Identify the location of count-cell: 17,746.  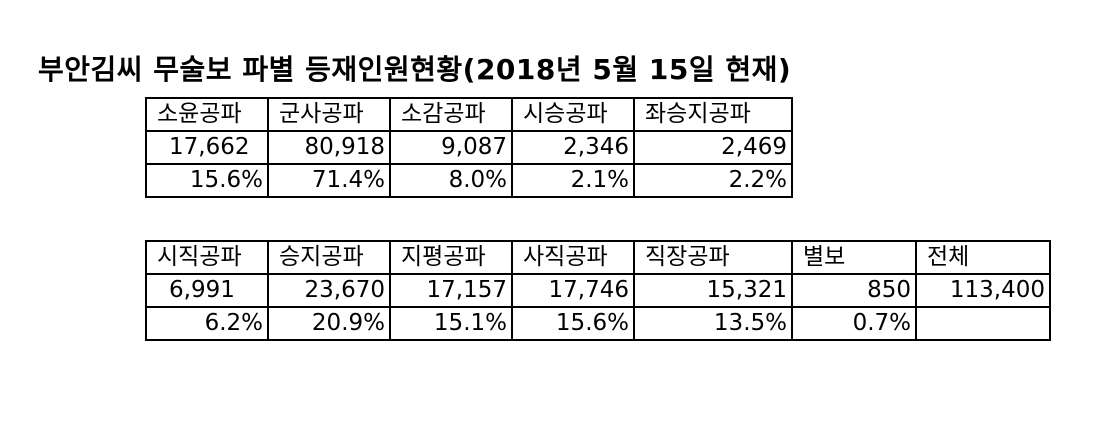
(573, 290).